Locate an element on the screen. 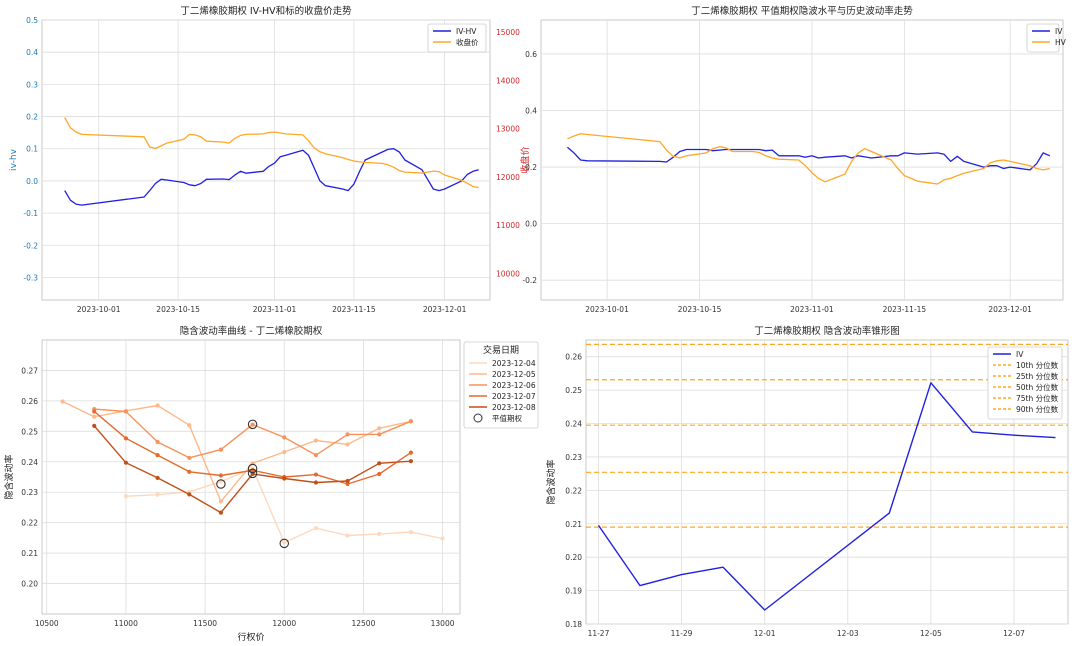 The height and width of the screenshot is (646, 1080). y-tick-label: -0.1 is located at coordinates (30, 213).